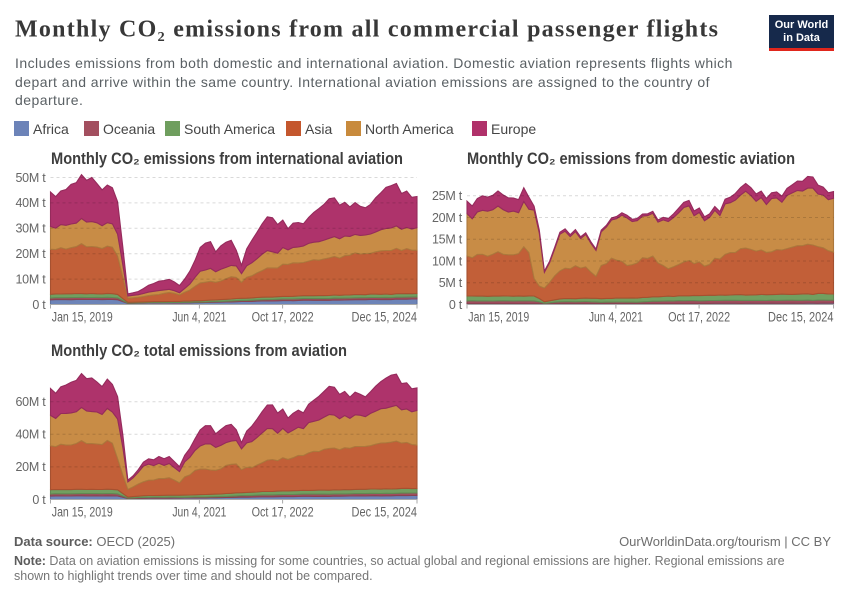 The image size is (850, 600). I want to click on svg-text: 60M t, so click(30, 402).